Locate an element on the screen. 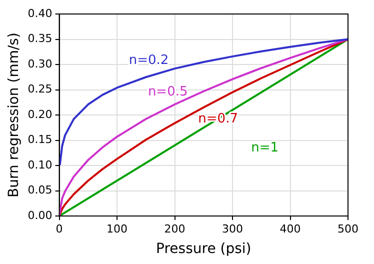 The height and width of the screenshot is (264, 374). y-tick-label: 0.05 is located at coordinates (40, 190).